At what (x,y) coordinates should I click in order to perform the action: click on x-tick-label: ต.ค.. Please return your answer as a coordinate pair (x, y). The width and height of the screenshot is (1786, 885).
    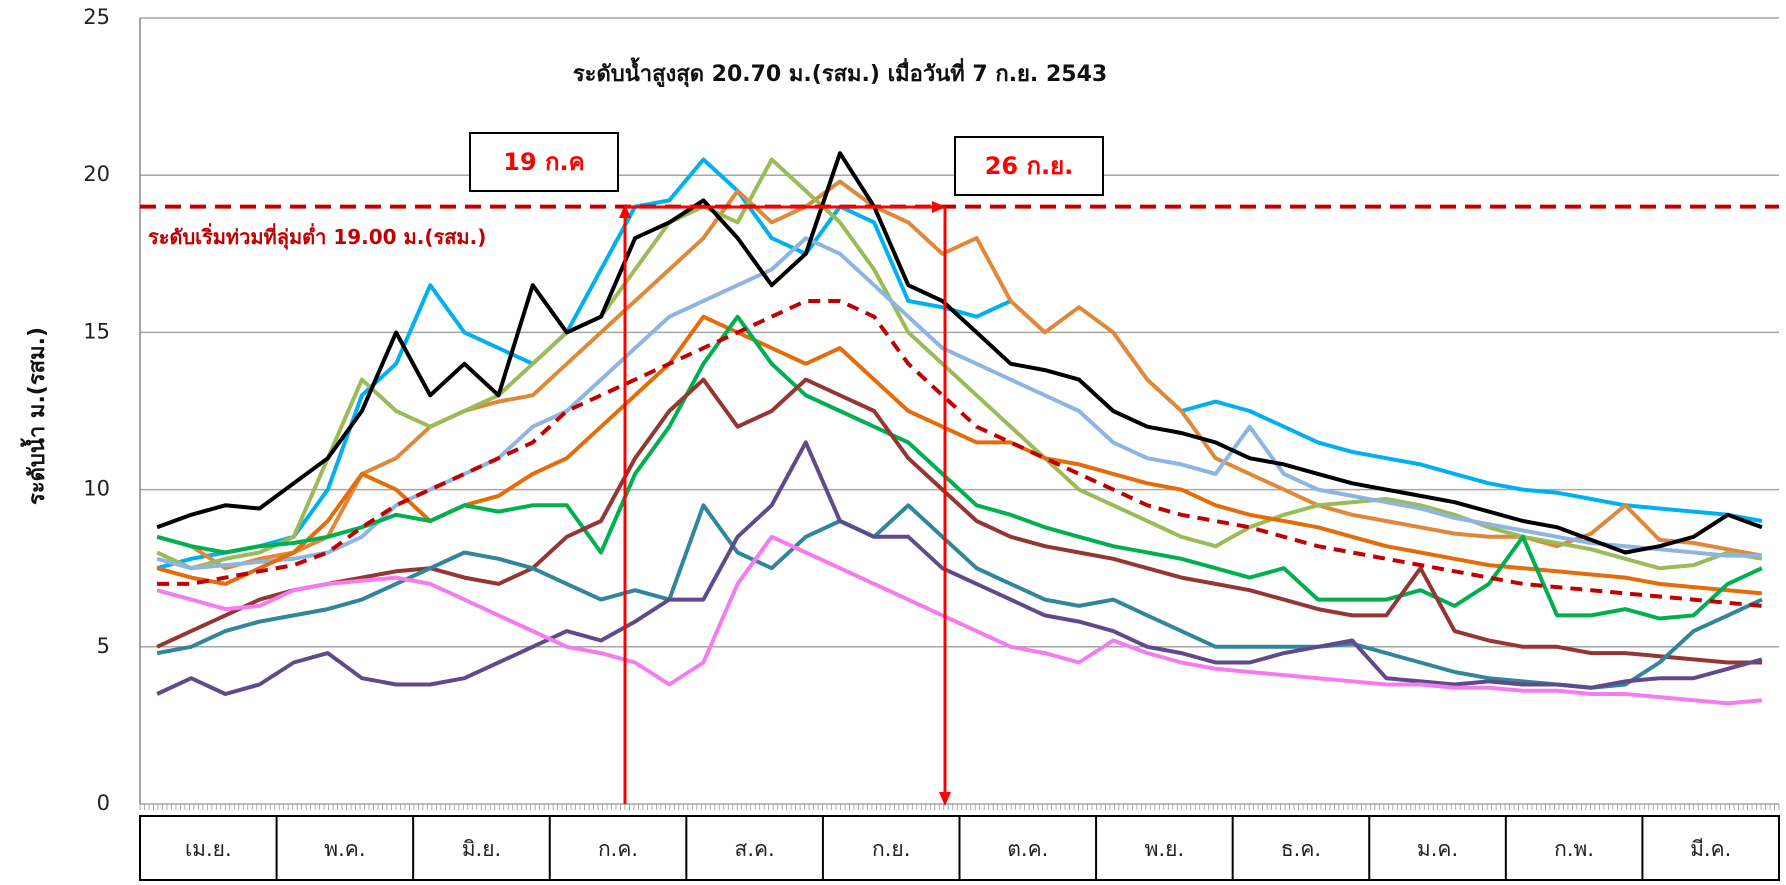
    Looking at the image, I should click on (1027, 849).